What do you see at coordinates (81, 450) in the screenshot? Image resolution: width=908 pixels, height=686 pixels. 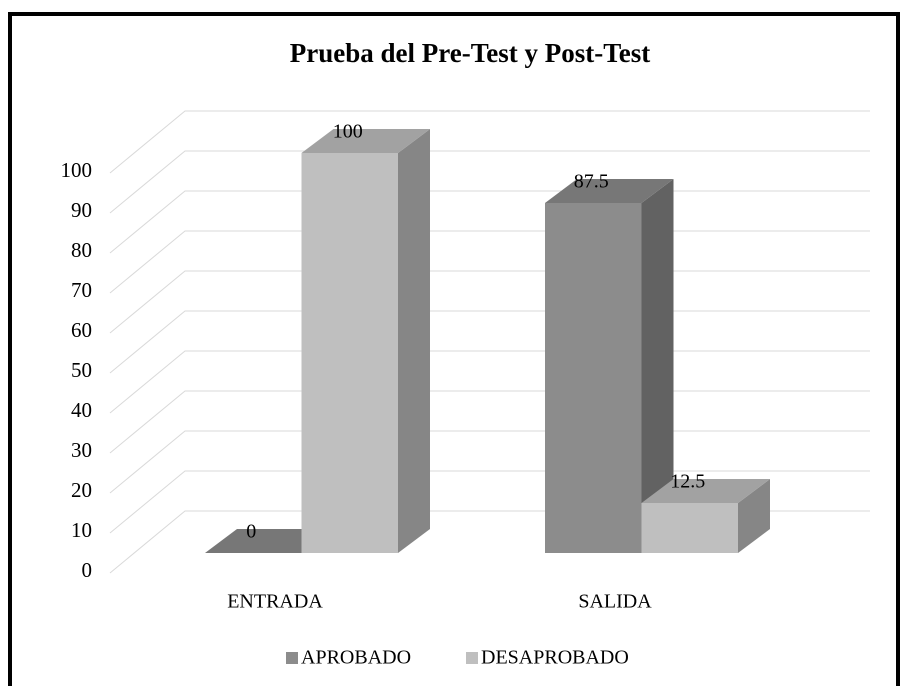 I see `y-tick-label: 30` at bounding box center [81, 450].